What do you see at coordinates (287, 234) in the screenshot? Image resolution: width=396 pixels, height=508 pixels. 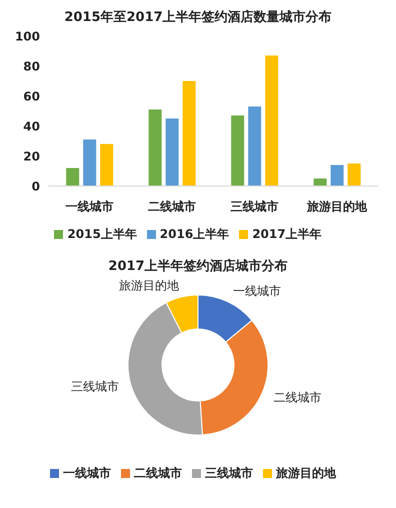 I see `legend-label: 2017上半年` at bounding box center [287, 234].